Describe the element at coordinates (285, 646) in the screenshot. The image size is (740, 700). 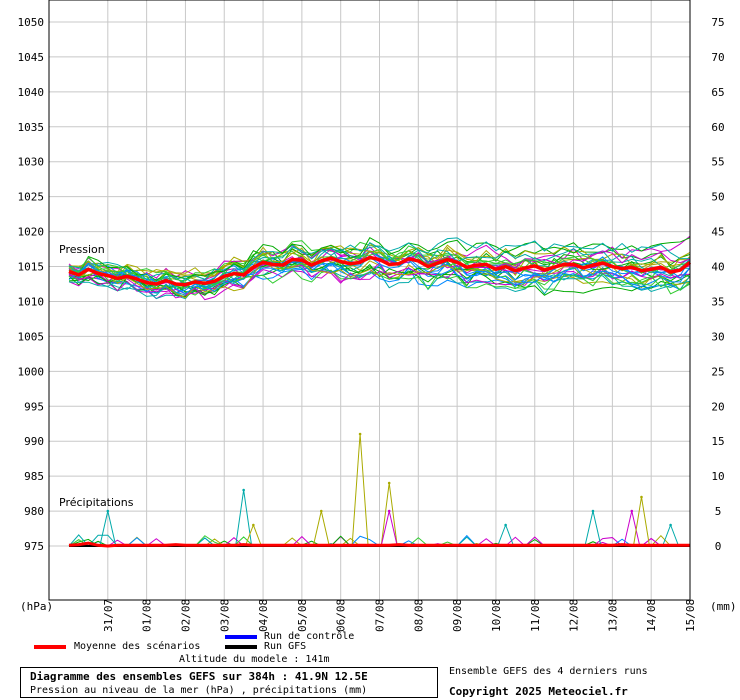
I see `legend-label-gfs: Run GFS` at that location.